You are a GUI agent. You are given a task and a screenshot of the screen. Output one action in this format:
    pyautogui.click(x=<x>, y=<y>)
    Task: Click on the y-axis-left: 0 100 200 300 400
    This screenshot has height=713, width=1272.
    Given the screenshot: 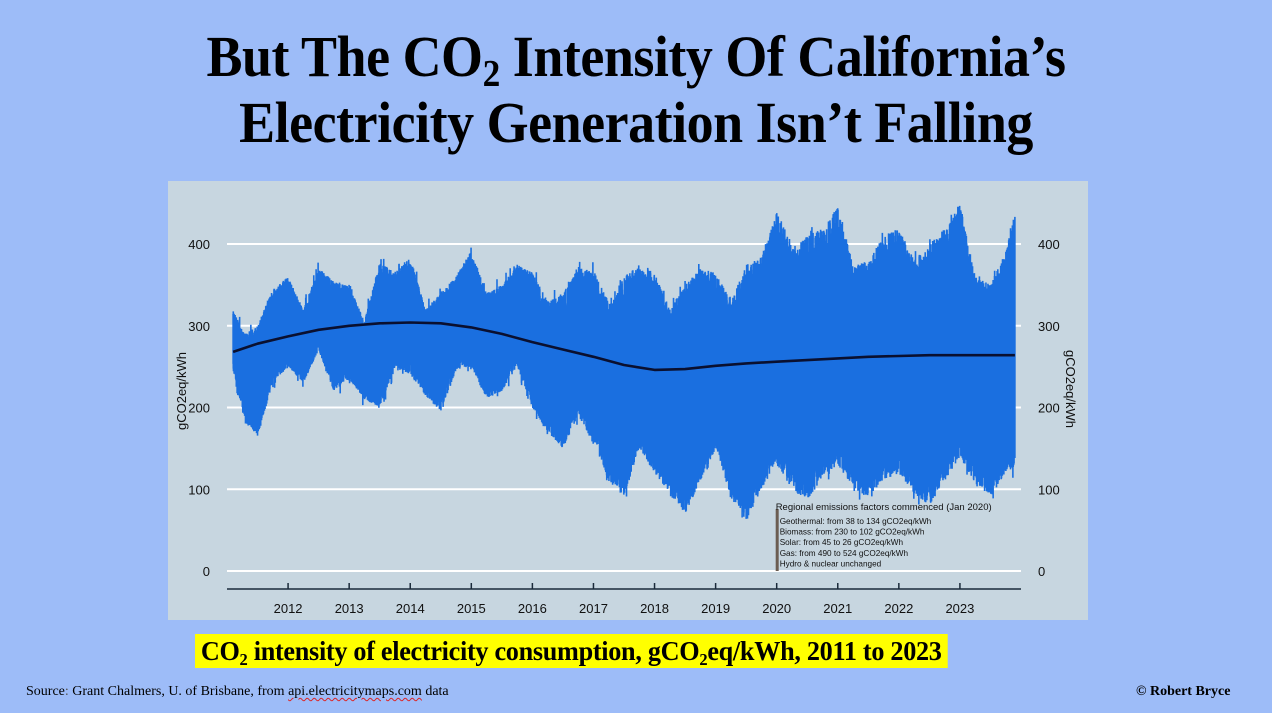 What is the action you would take?
    pyautogui.click(x=199, y=408)
    